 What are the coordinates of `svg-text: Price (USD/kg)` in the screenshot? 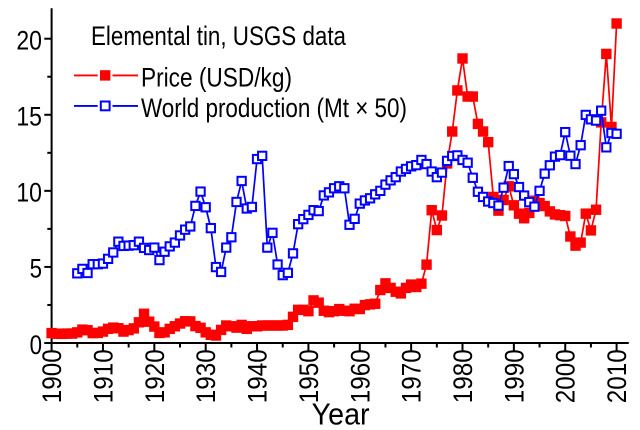 It's located at (216, 78).